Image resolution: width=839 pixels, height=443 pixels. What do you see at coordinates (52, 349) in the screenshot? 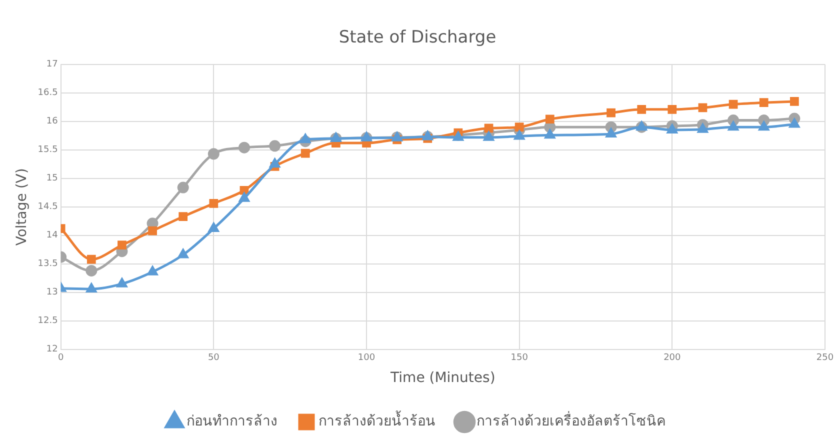
I see `y-tick-label: 12` at bounding box center [52, 349].